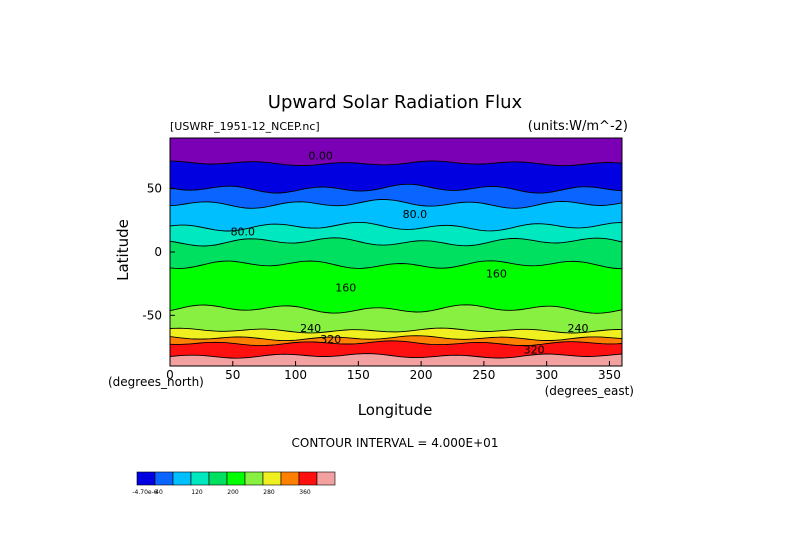 Image resolution: width=789 pixels, height=558 pixels. I want to click on y-tick-label: 0, so click(158, 252).